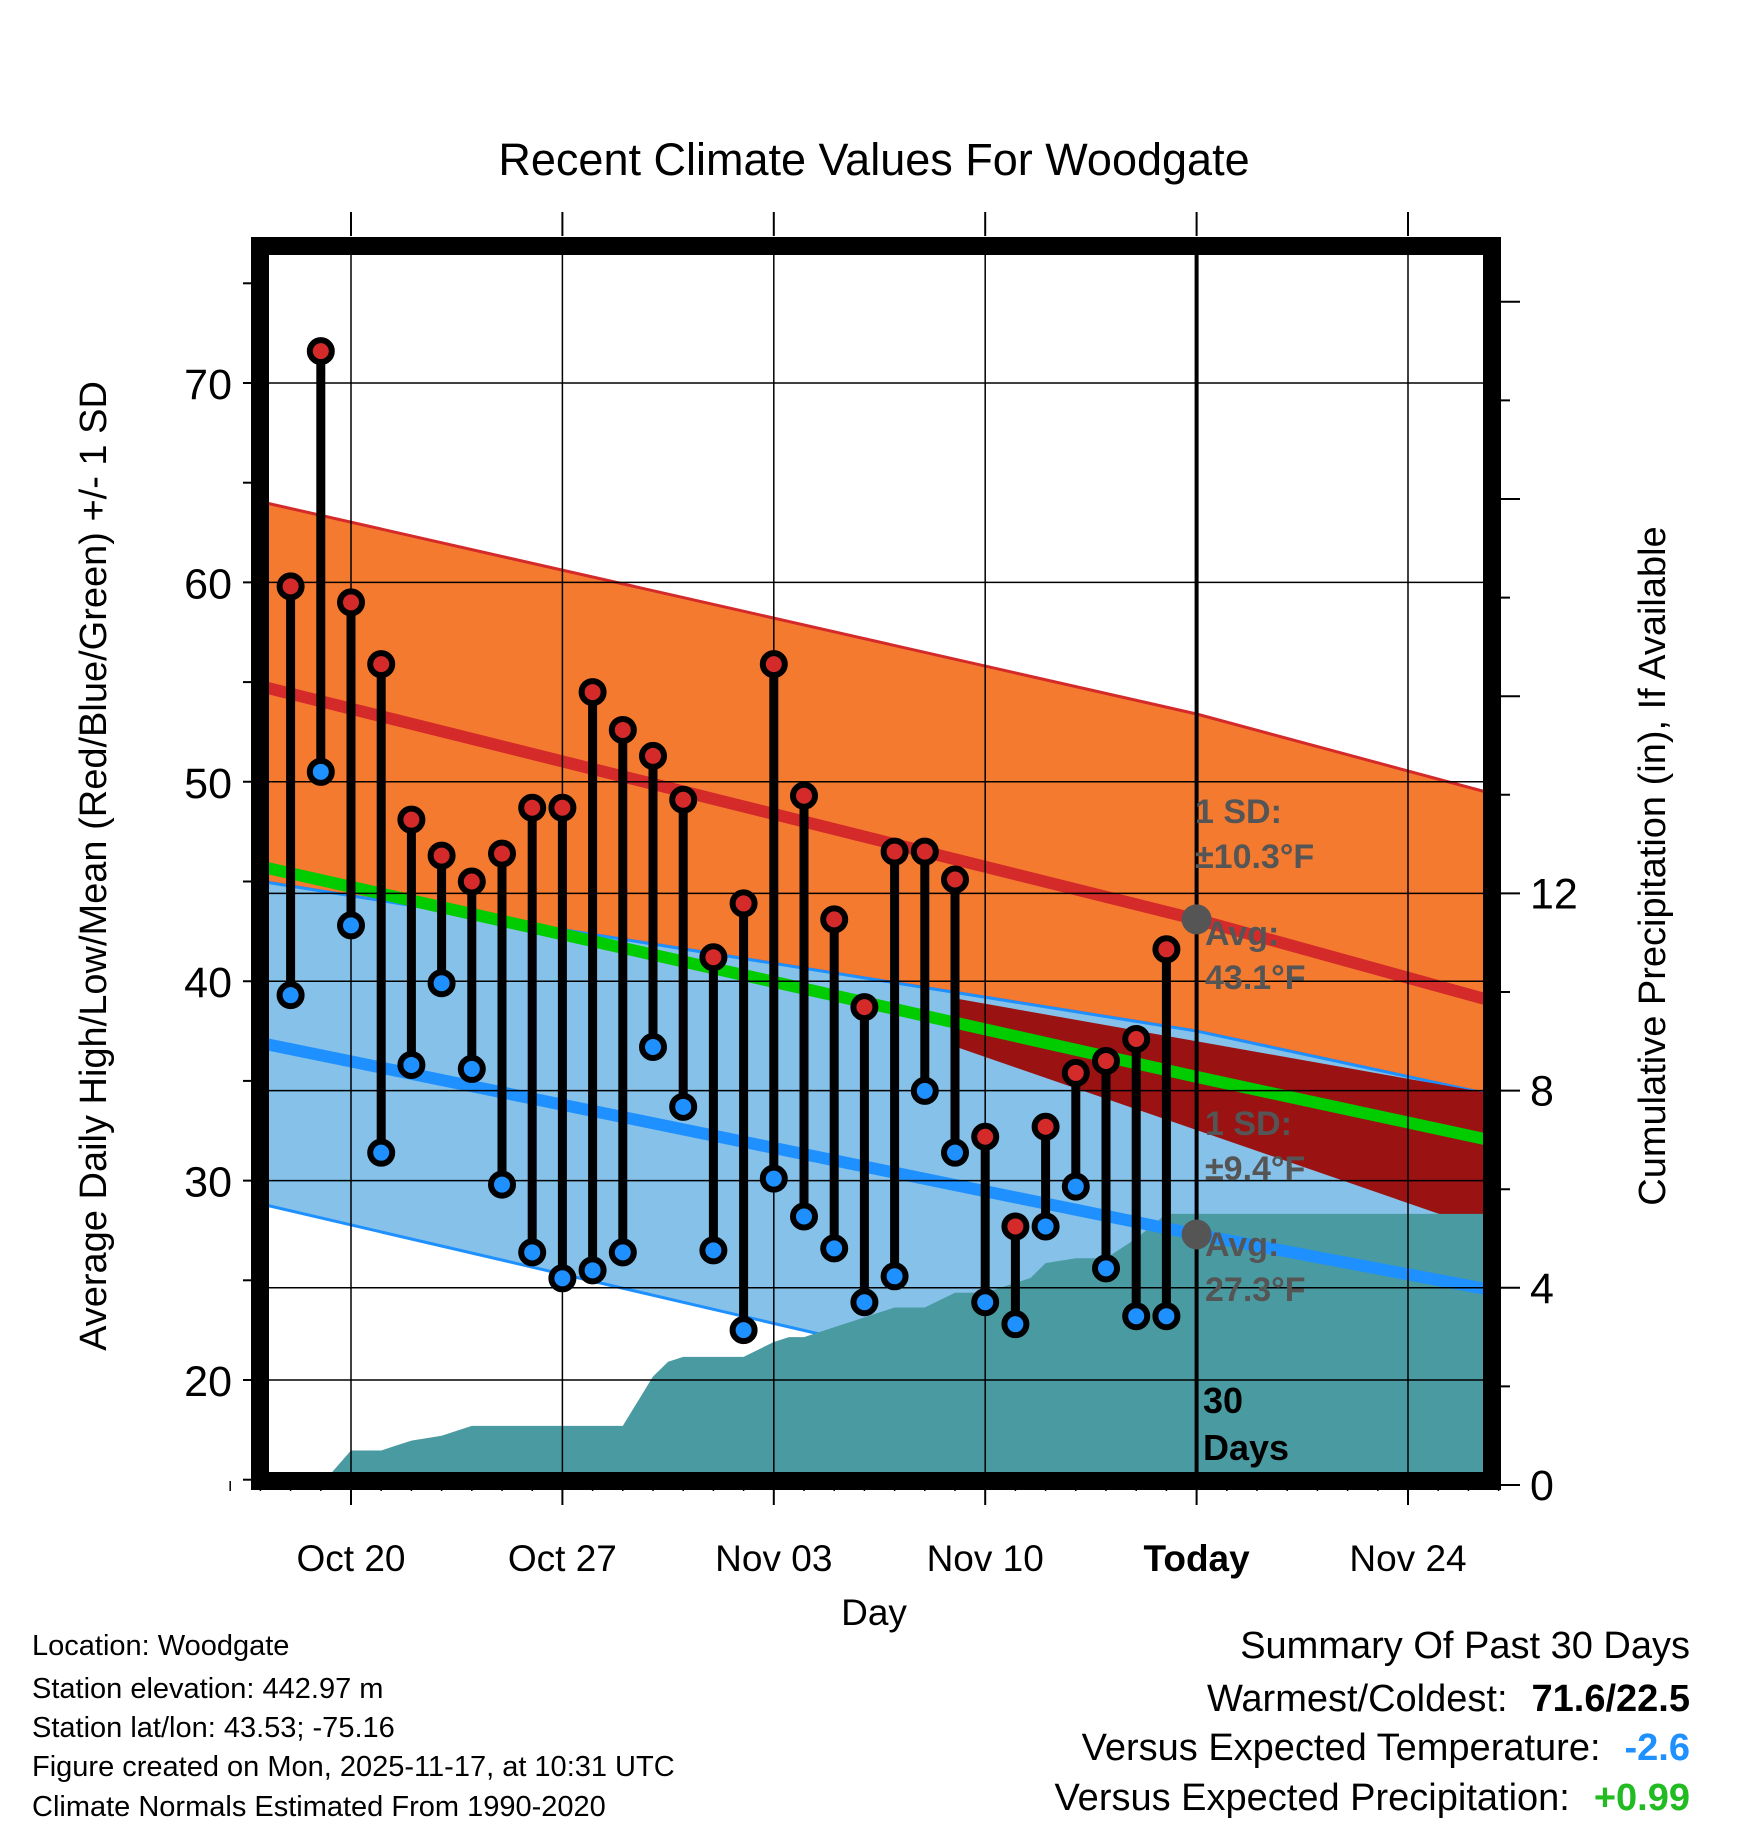 This screenshot has height=1828, width=1748. What do you see at coordinates (1312, 1798) in the screenshot?
I see `precip-label: Versus Expected Precipitation:` at bounding box center [1312, 1798].